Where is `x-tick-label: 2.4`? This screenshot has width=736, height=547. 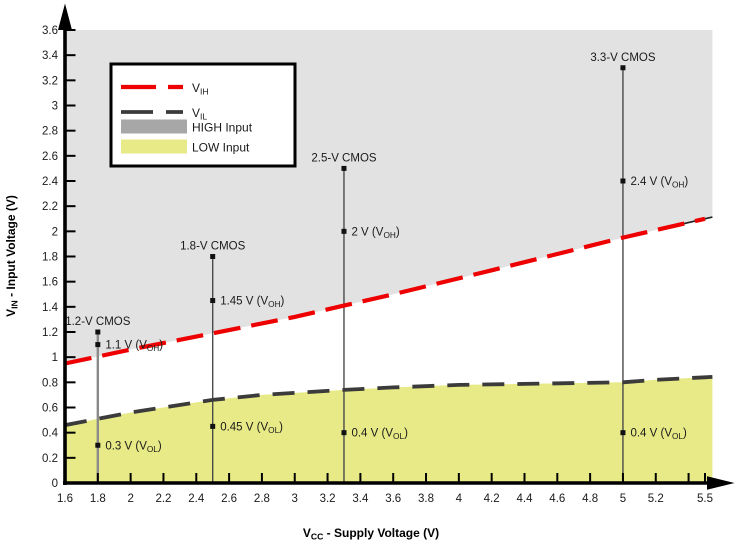
x-tick-label: 2.4 is located at coordinates (196, 499).